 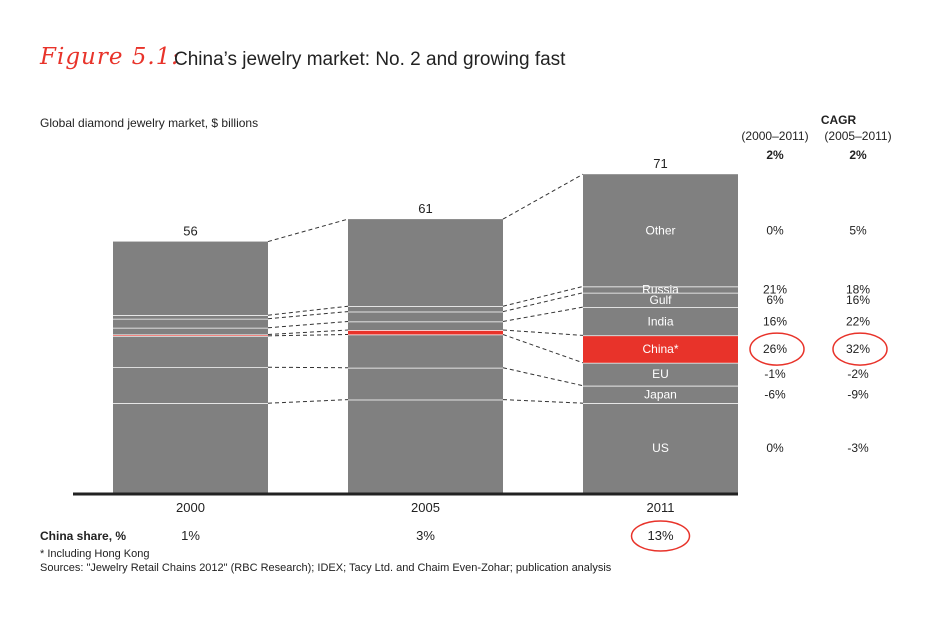 I want to click on cagr-value: 5%, so click(x=858, y=230).